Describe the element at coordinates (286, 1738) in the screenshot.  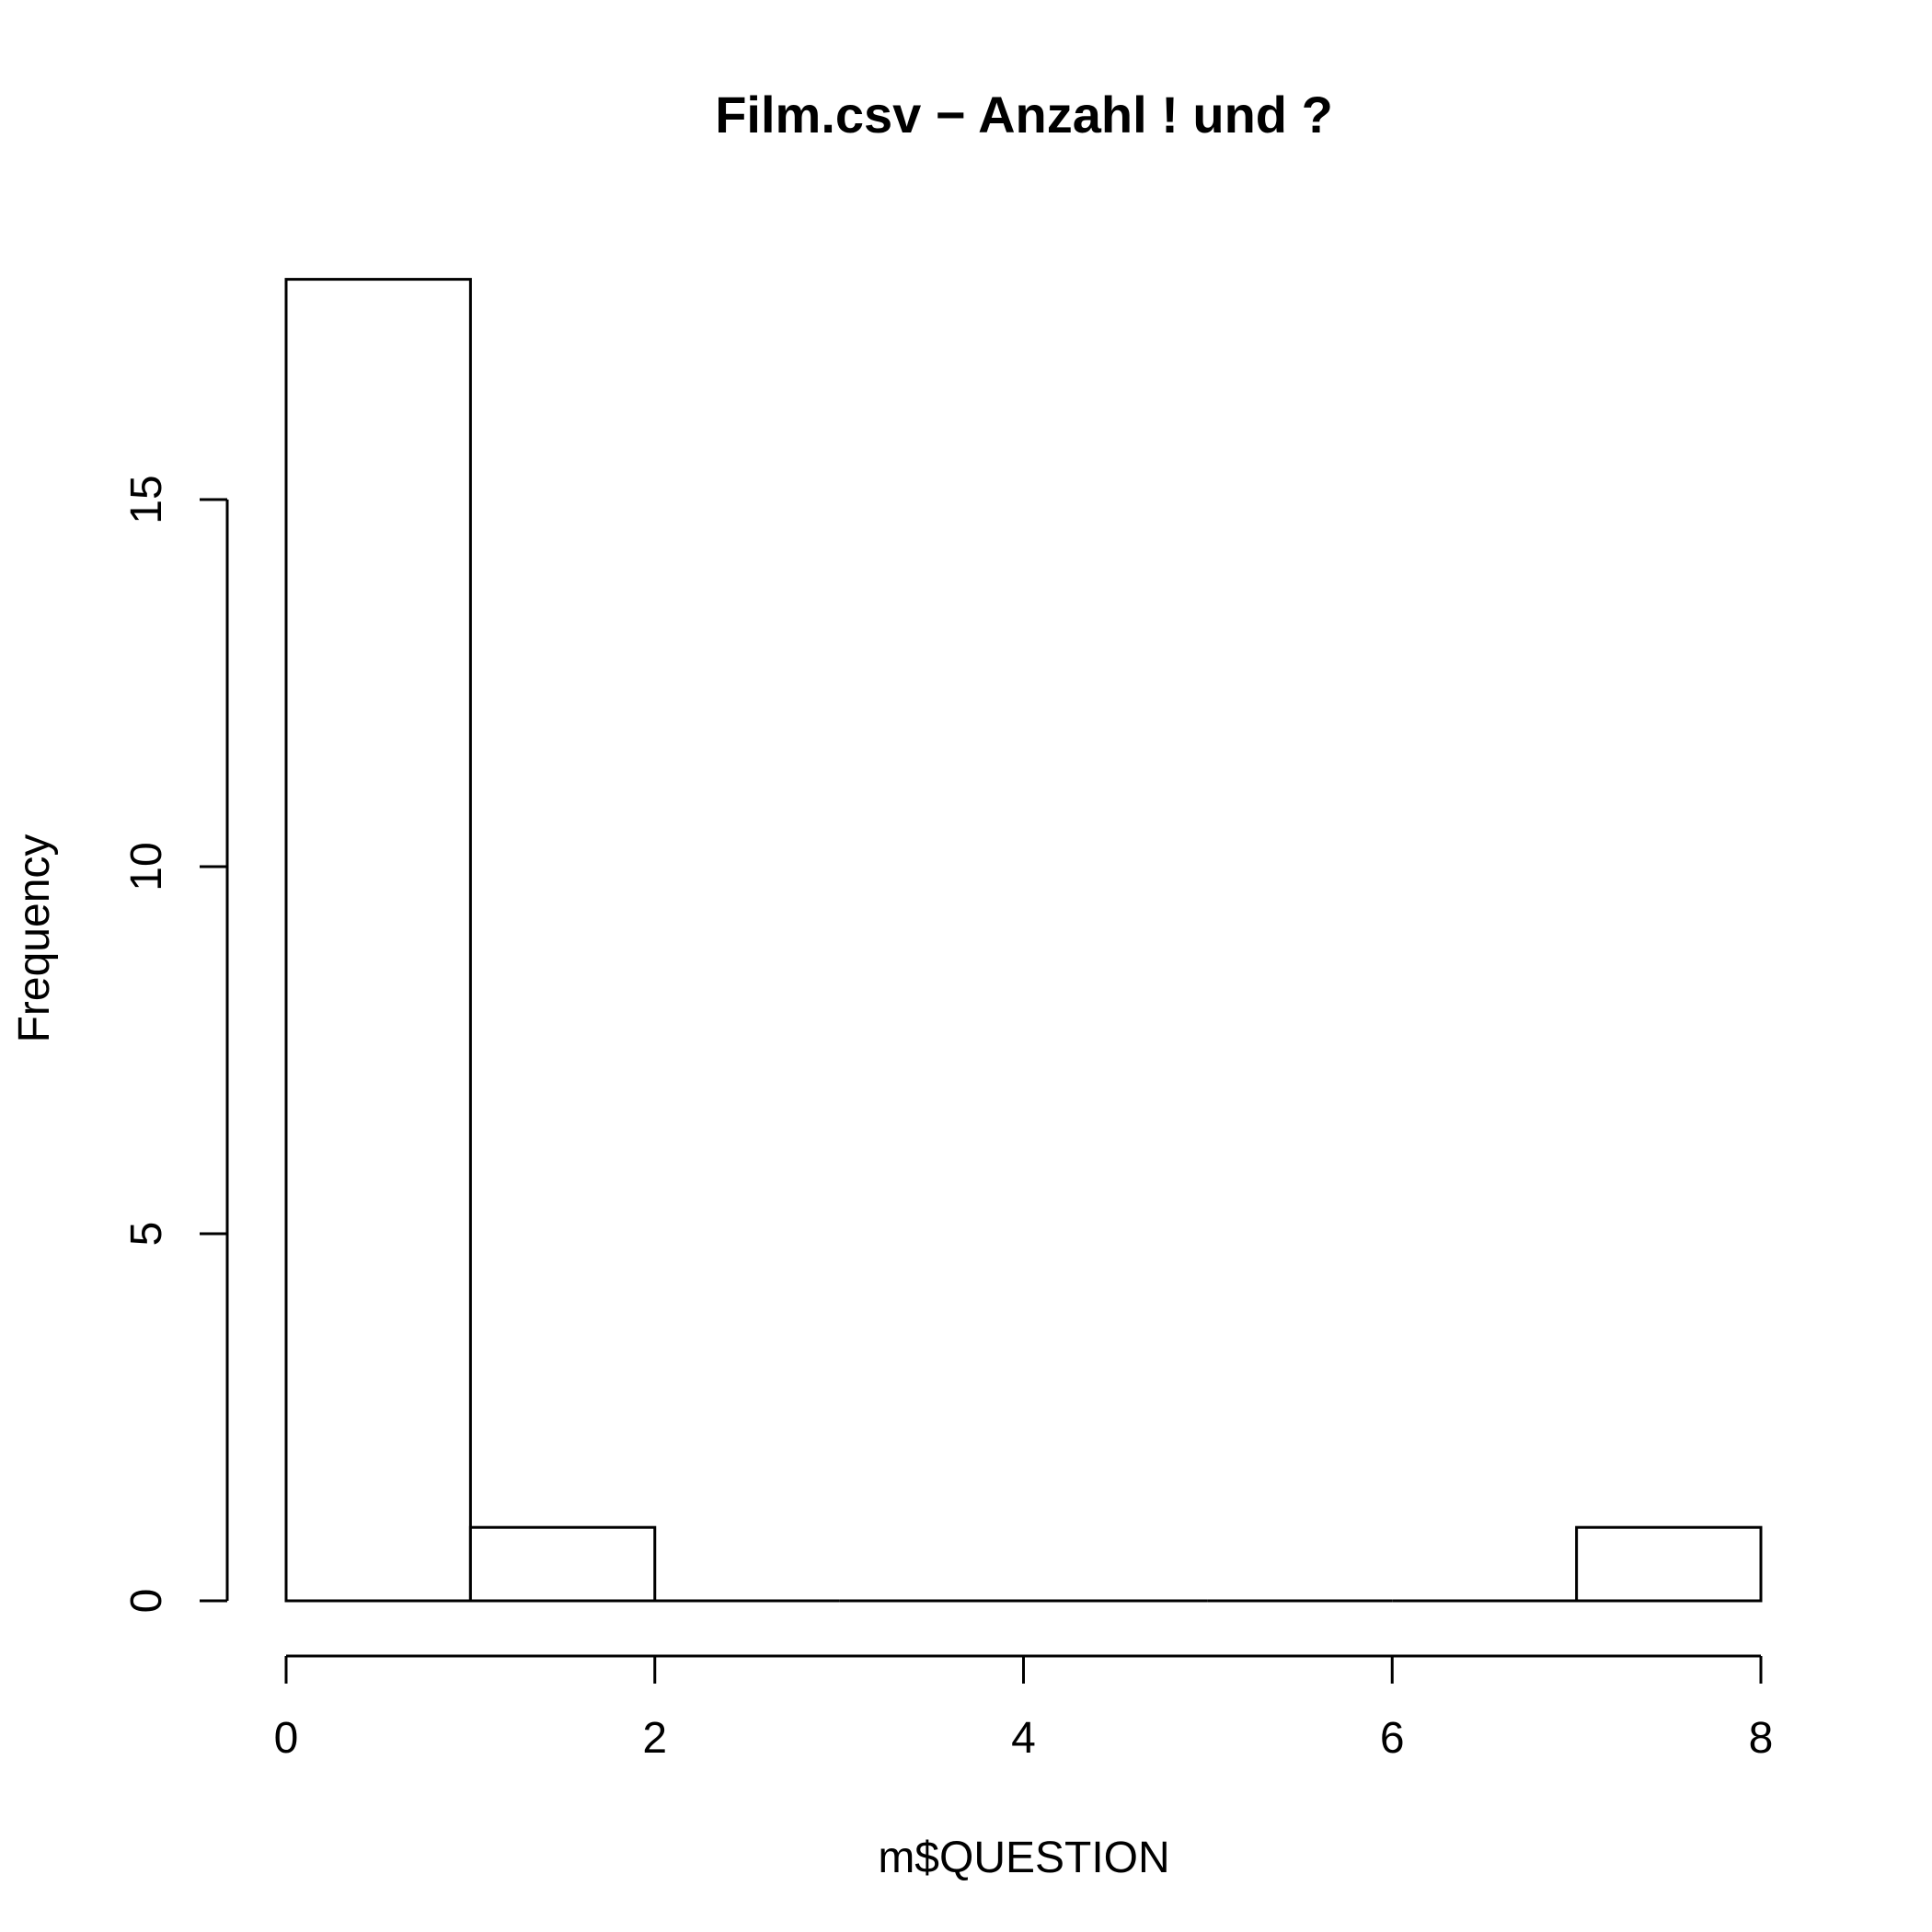
I see `x-tick-label-0: 0` at that location.